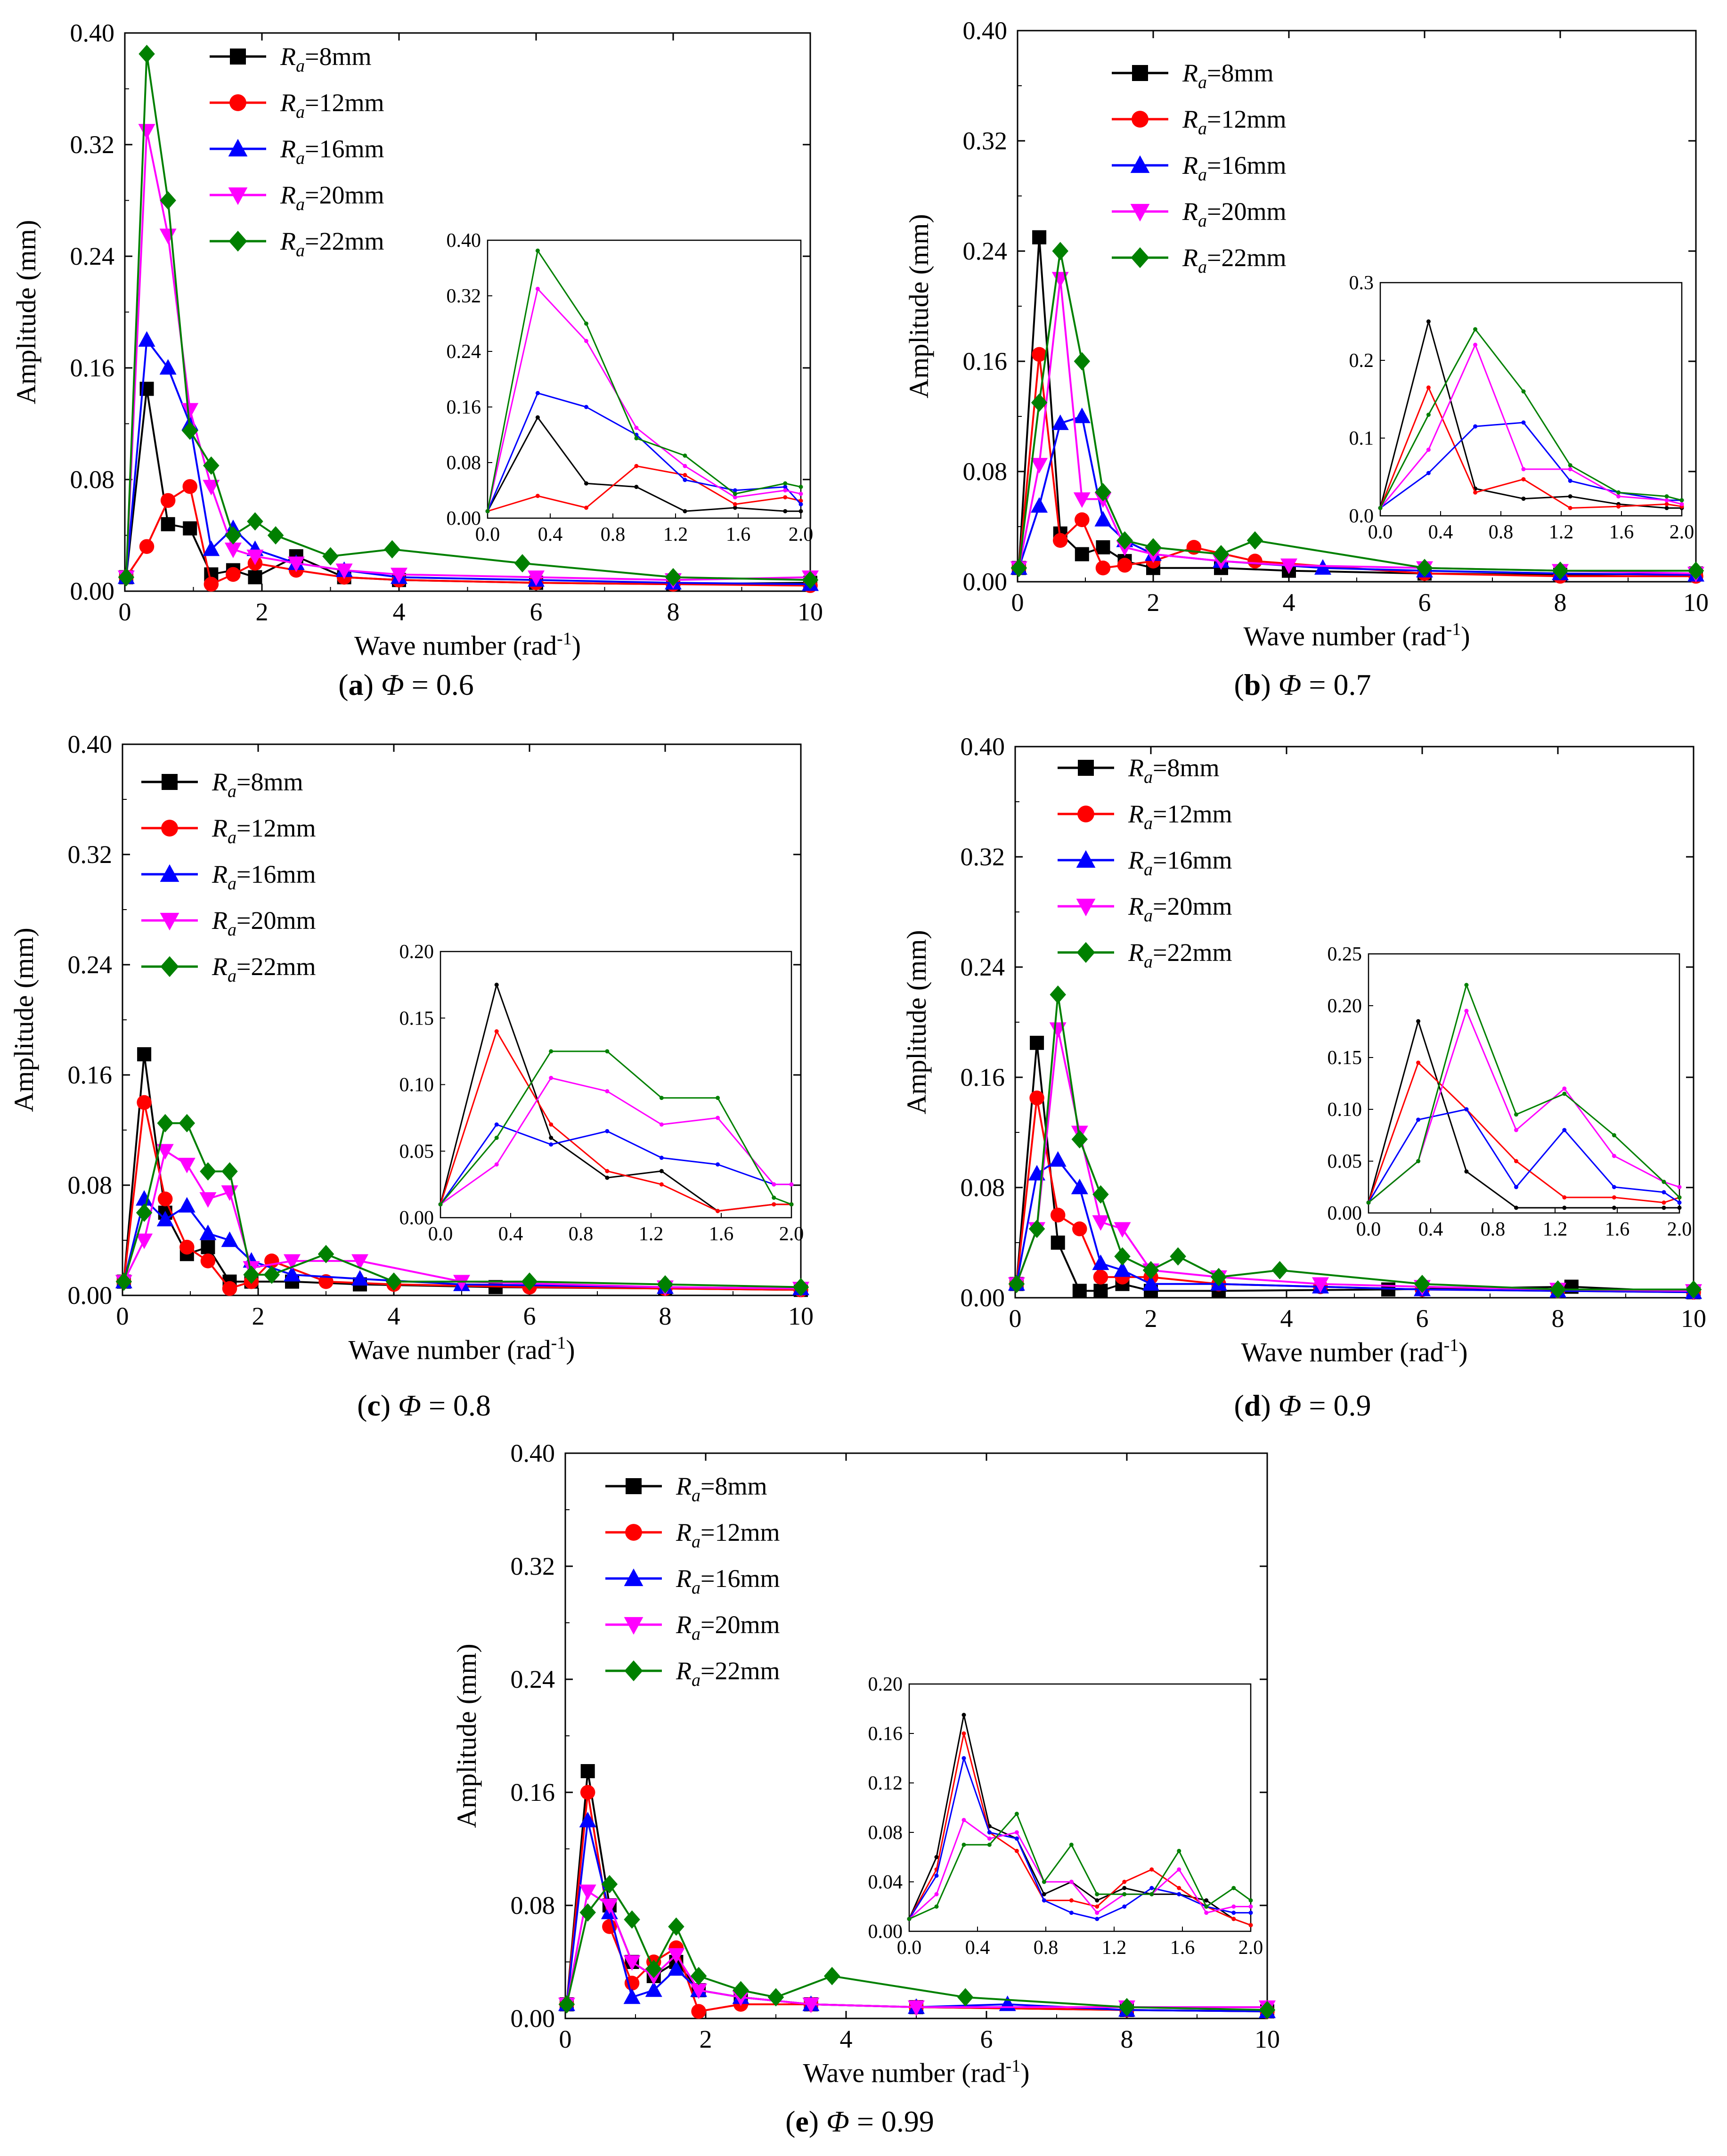 The height and width of the screenshot is (2156, 1727). What do you see at coordinates (1555, 1229) in the screenshot?
I see `inset-x-tick-label: 1.2` at bounding box center [1555, 1229].